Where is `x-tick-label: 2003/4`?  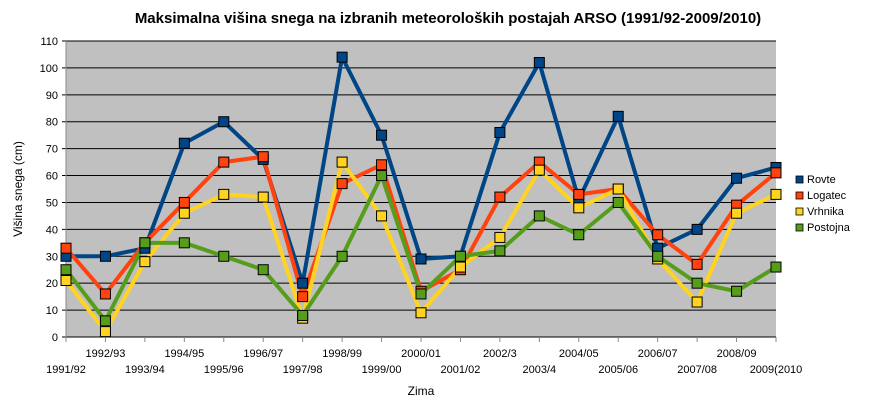
x-tick-label: 2003/4 is located at coordinates (540, 370).